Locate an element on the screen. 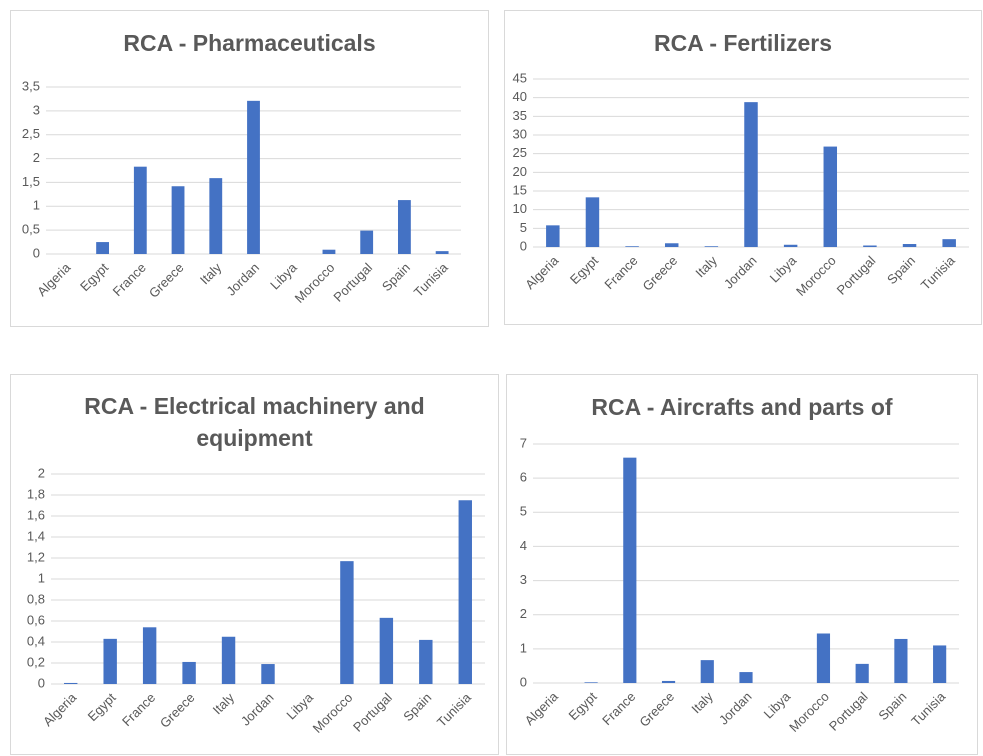  y-tick-label: 1,8 is located at coordinates (36, 493).